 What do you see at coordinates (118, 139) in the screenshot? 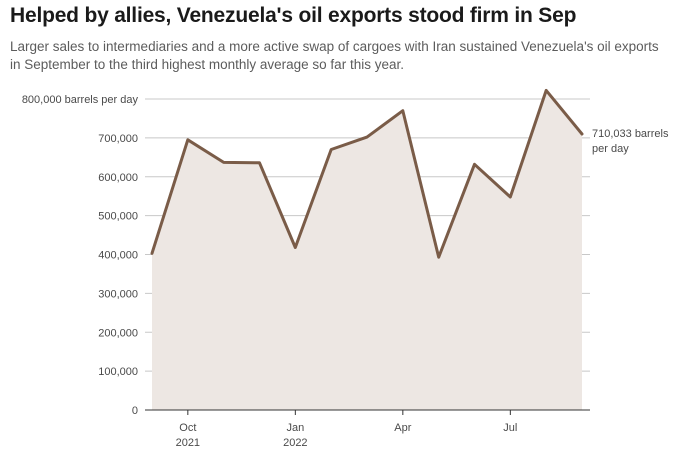
I see `y-tick-label: 700,000` at bounding box center [118, 139].